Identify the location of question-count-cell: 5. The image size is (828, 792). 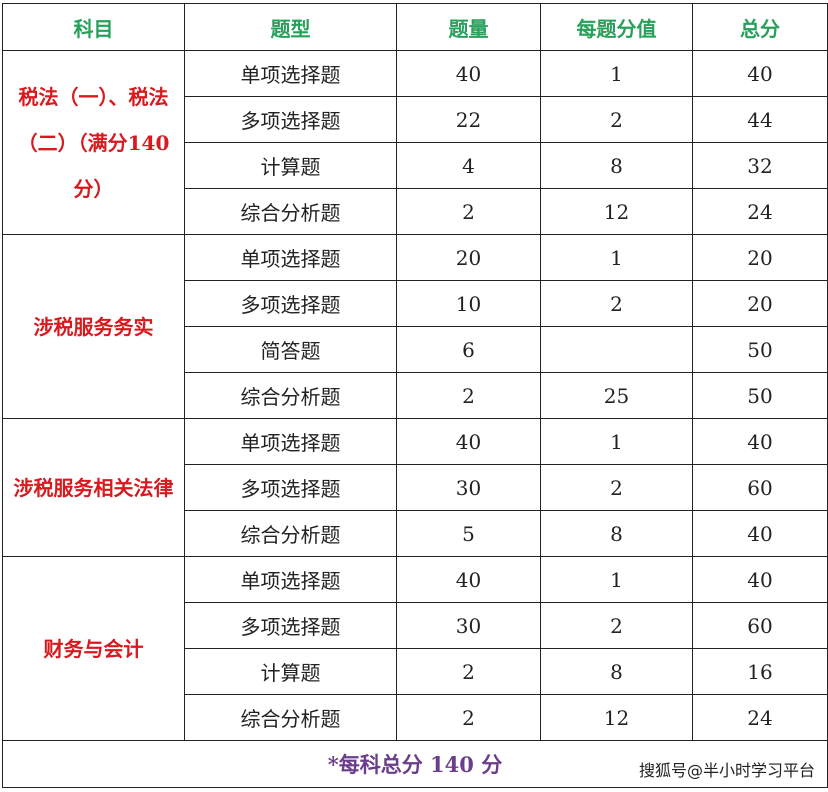
(468, 533).